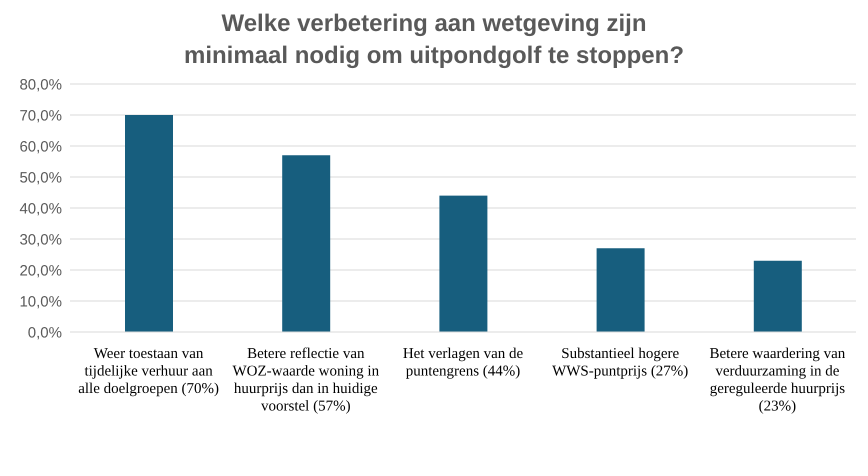 Image resolution: width=868 pixels, height=476 pixels. What do you see at coordinates (778, 380) in the screenshot?
I see `x-tick-label: Betere waardering van verduurzaming in de gereguleerde huurprijs (23%)` at bounding box center [778, 380].